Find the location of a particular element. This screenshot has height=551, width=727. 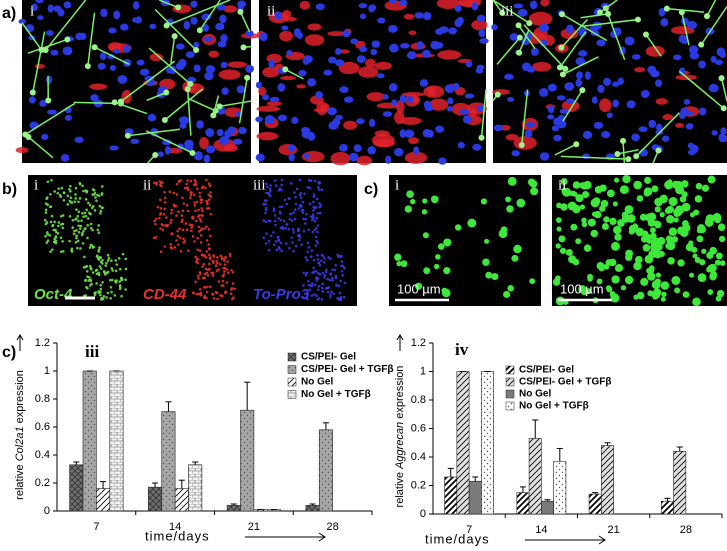

panel-label: c) is located at coordinates (371, 189).